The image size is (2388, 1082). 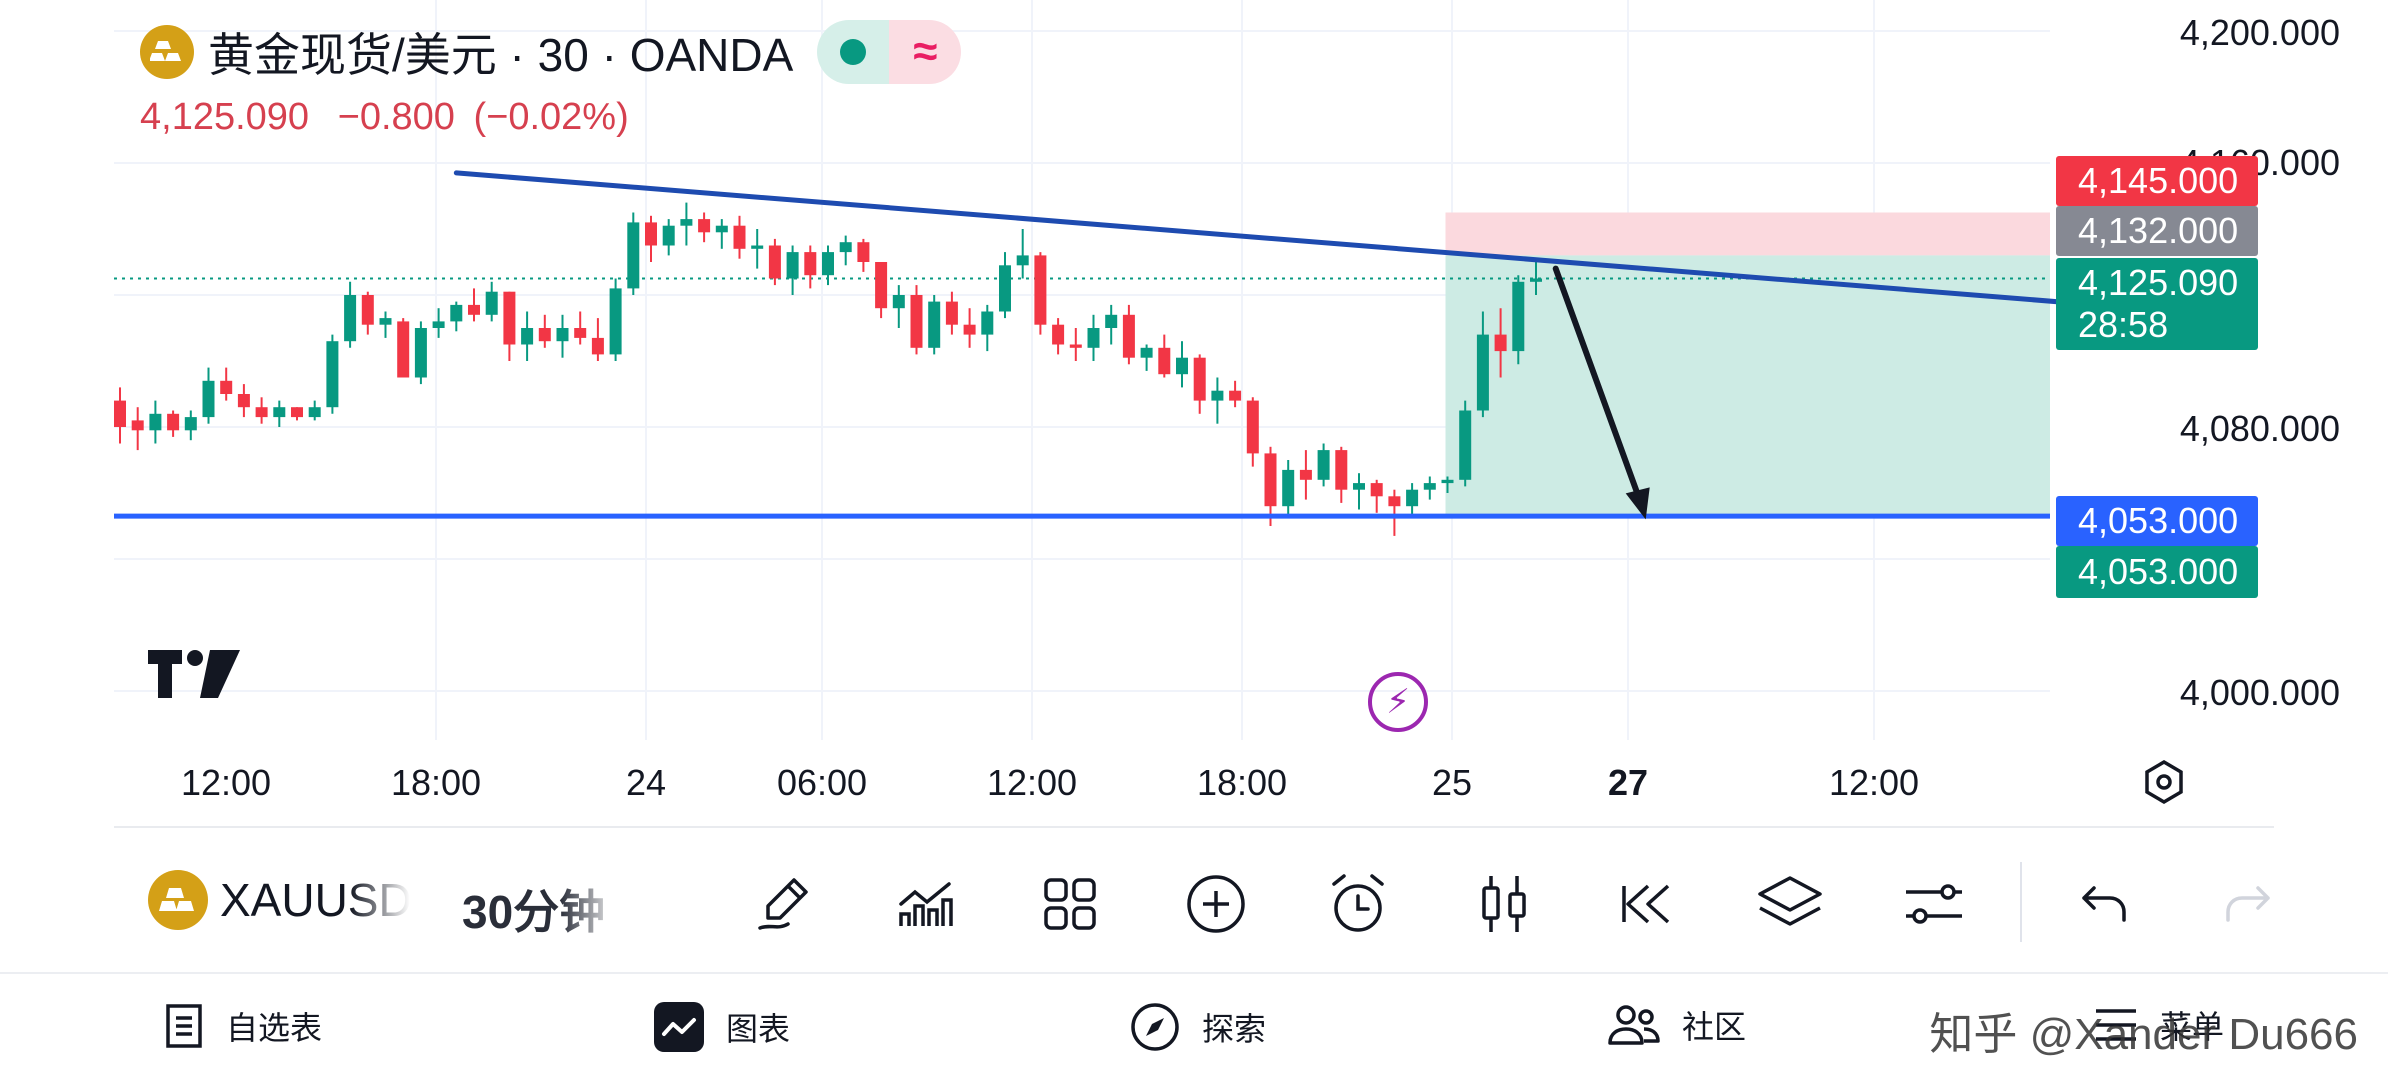 I want to click on nav-explore: 探索, so click(x=1198, y=1027).